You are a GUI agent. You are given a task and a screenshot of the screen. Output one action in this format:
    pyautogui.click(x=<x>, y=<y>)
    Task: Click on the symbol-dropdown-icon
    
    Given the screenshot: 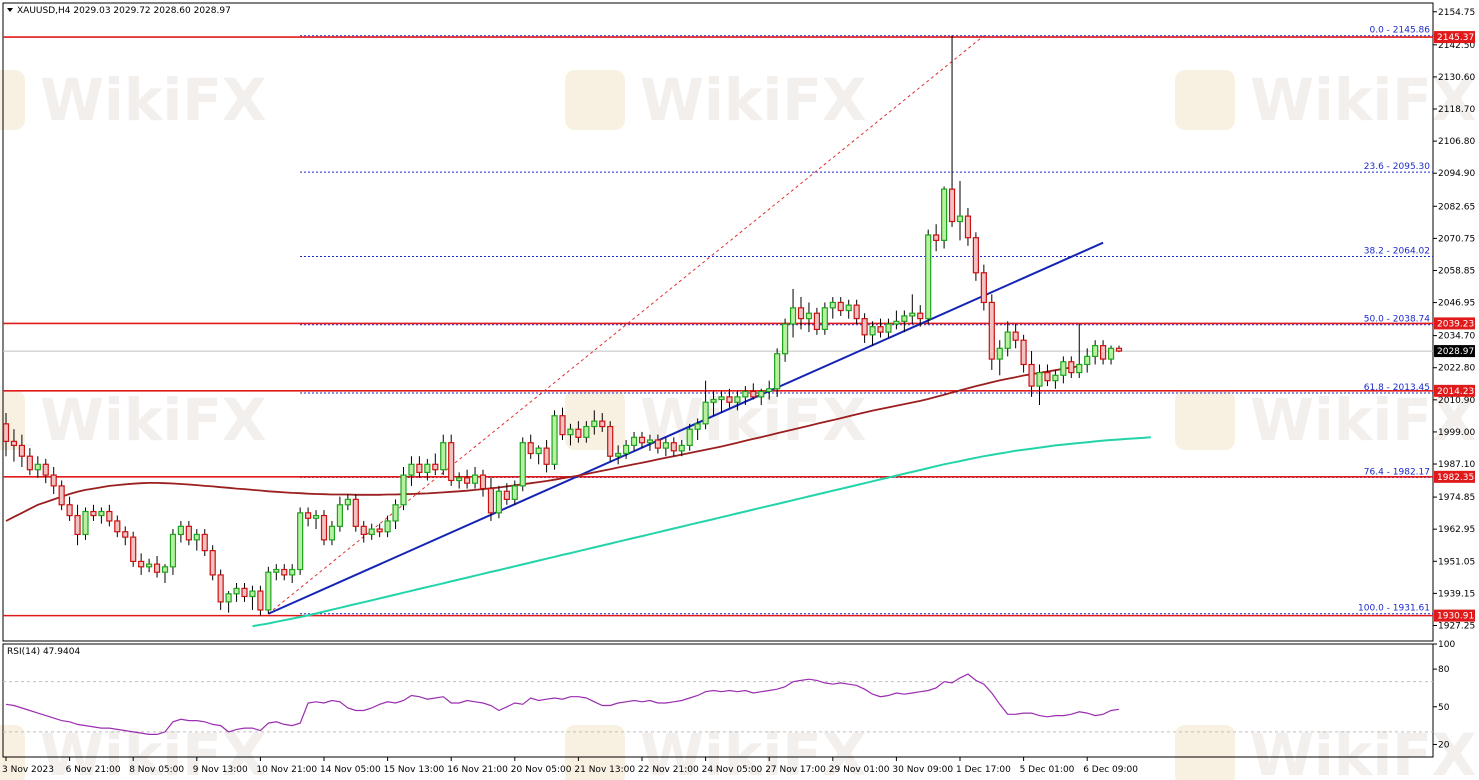 What is the action you would take?
    pyautogui.click(x=10, y=10)
    